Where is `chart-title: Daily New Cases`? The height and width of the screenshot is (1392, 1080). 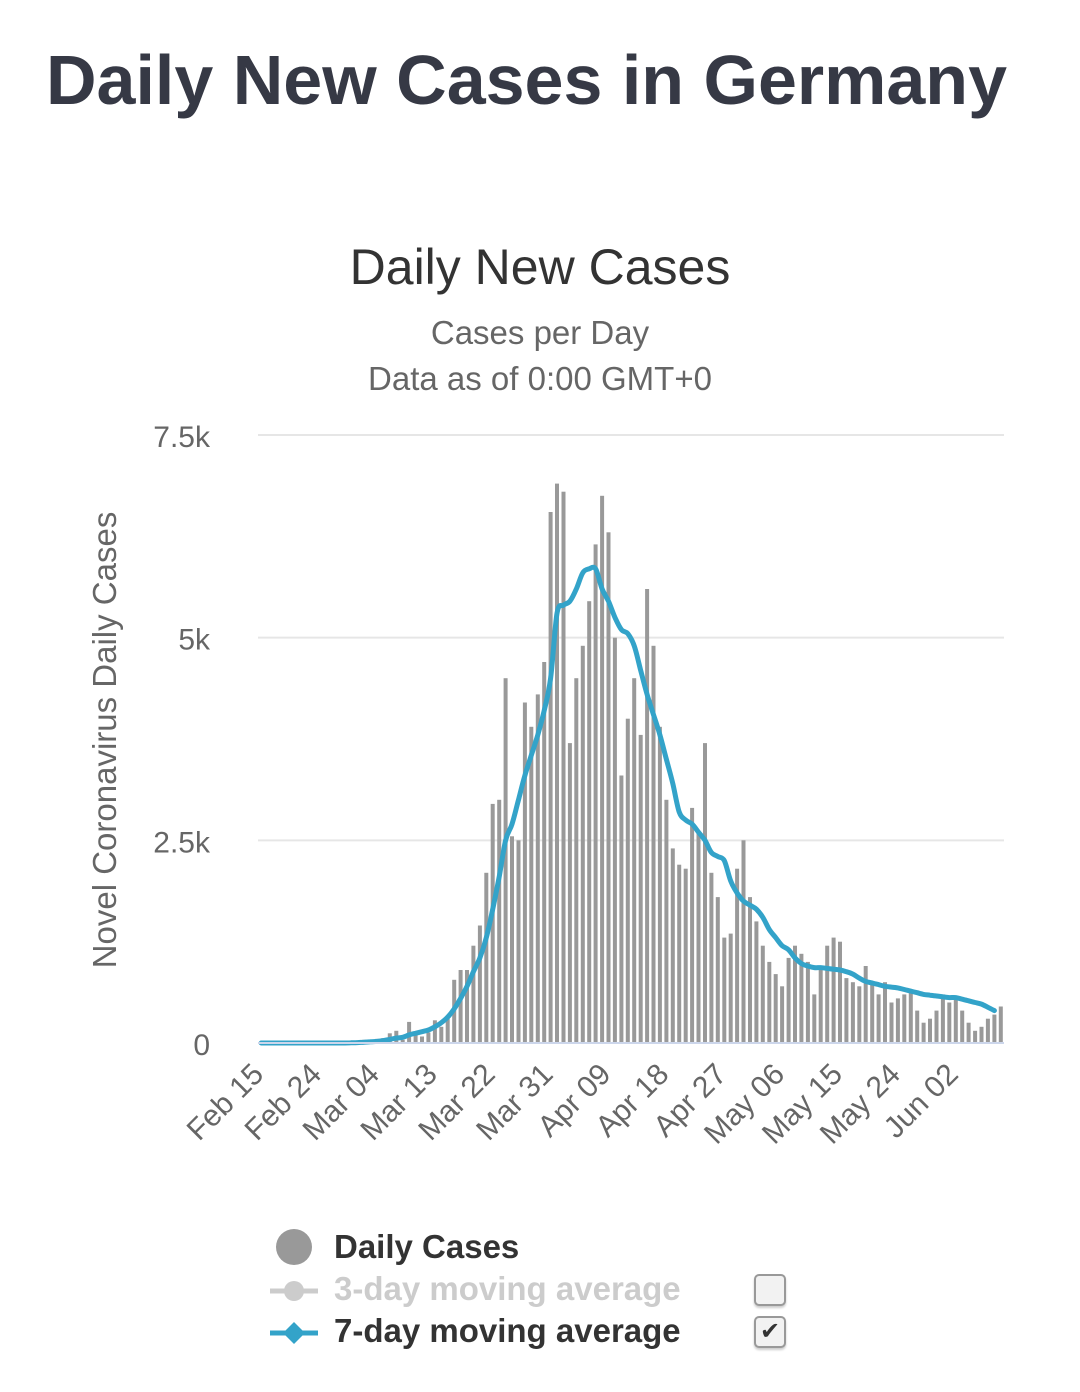 chart-title: Daily New Cases is located at coordinates (540, 267).